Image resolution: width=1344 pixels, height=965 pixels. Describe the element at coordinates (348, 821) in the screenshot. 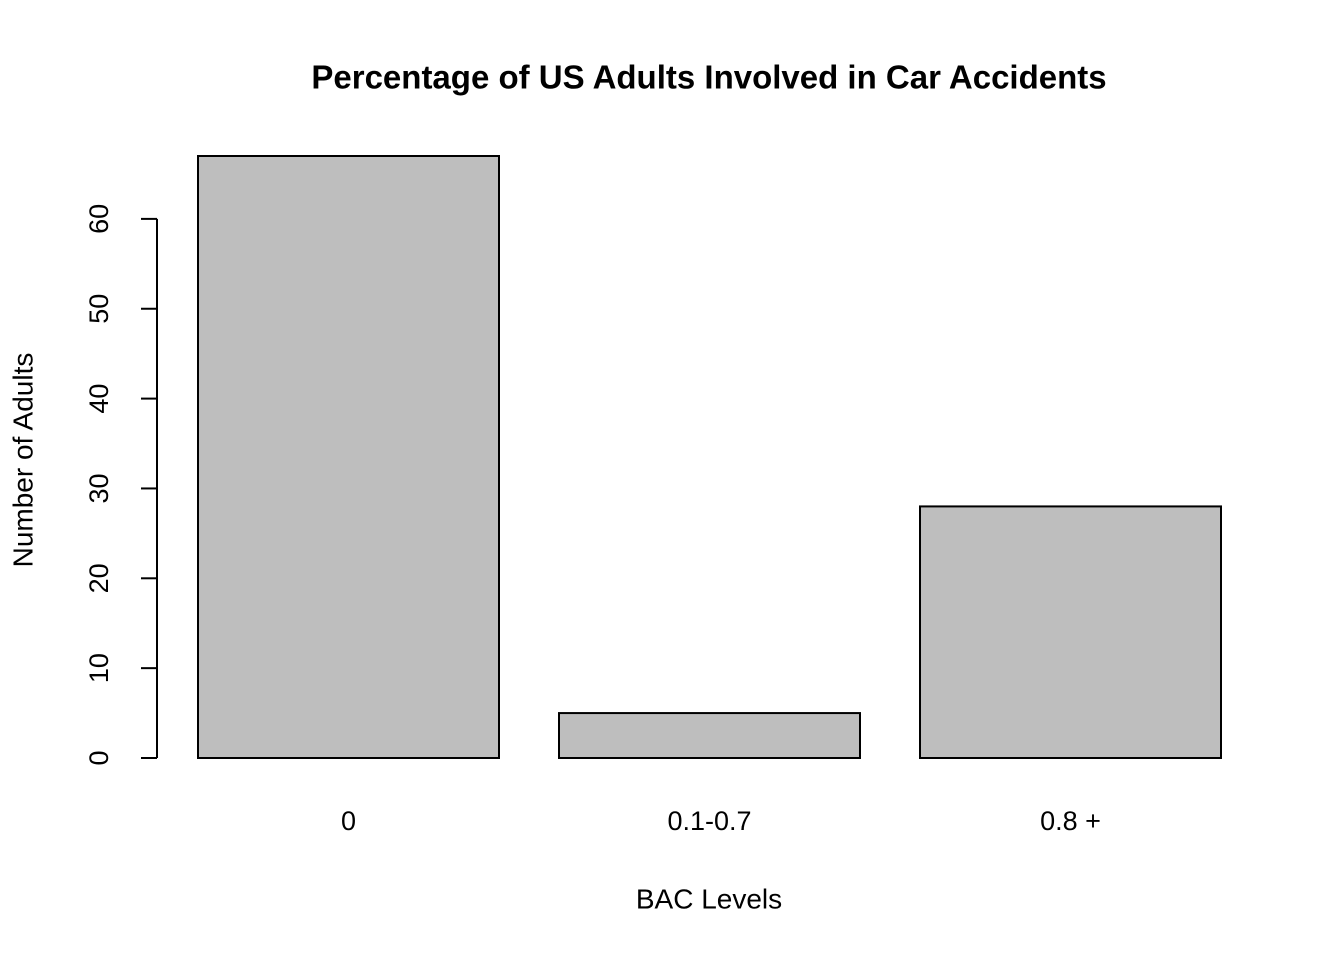

I see `x-tick-label: 0` at that location.